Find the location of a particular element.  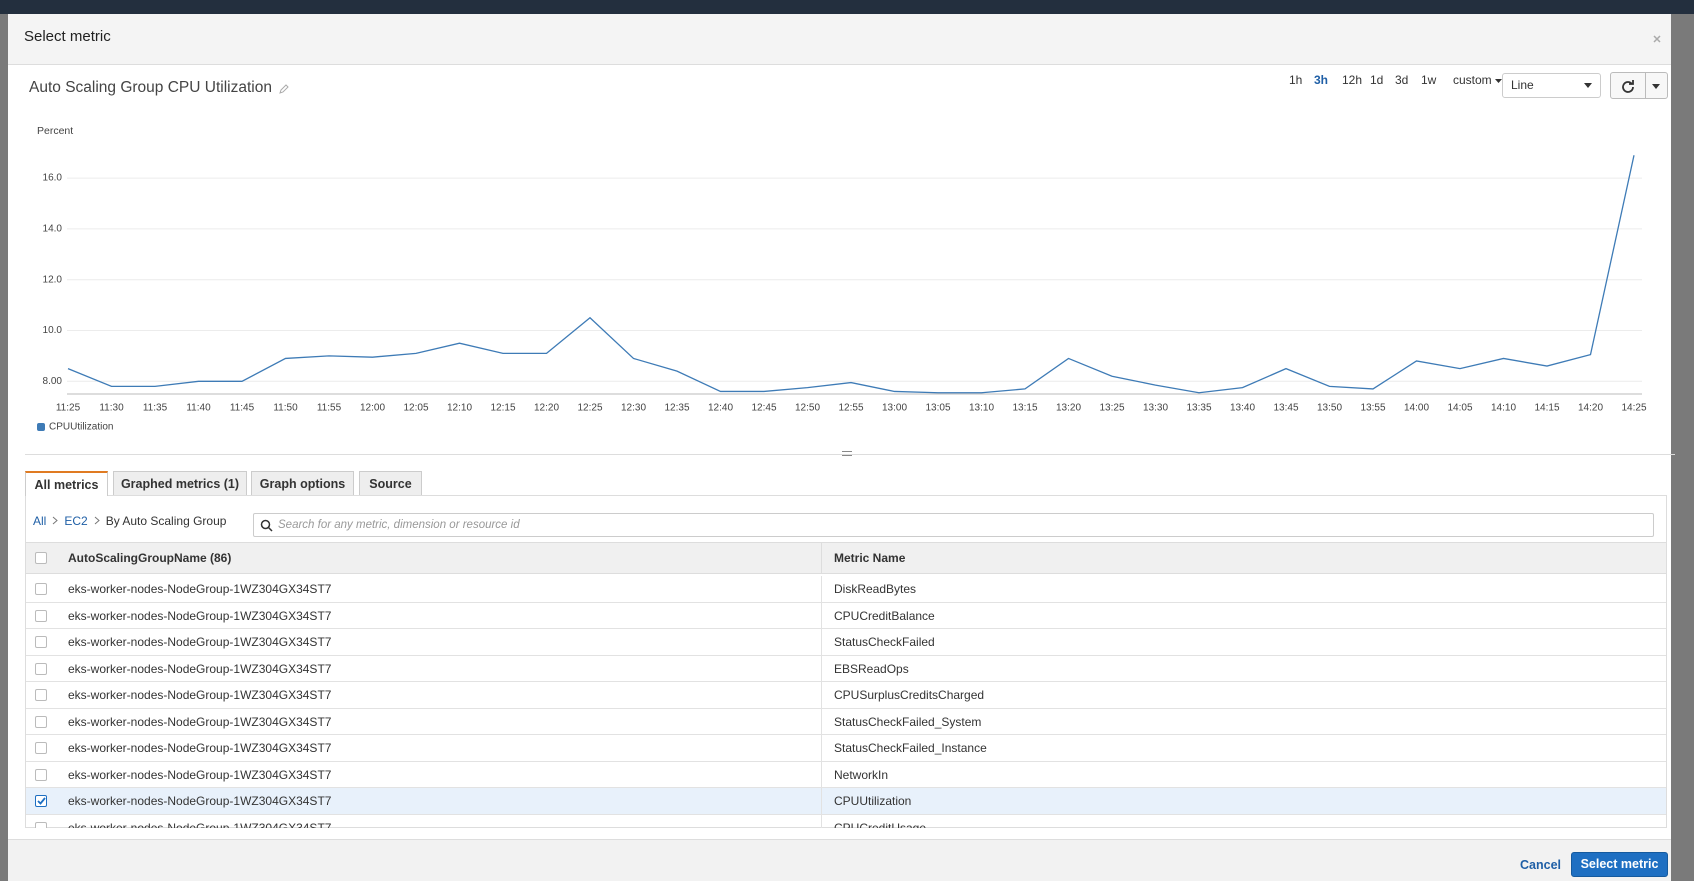

modal-title: Select metric is located at coordinates (67, 36).